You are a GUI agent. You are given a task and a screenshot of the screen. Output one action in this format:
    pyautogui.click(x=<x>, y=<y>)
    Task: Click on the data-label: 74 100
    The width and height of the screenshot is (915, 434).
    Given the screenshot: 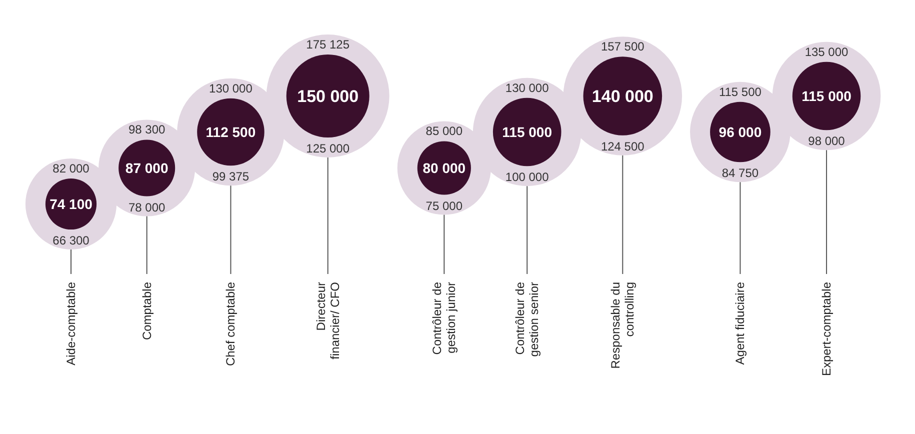 What is the action you would take?
    pyautogui.click(x=71, y=204)
    